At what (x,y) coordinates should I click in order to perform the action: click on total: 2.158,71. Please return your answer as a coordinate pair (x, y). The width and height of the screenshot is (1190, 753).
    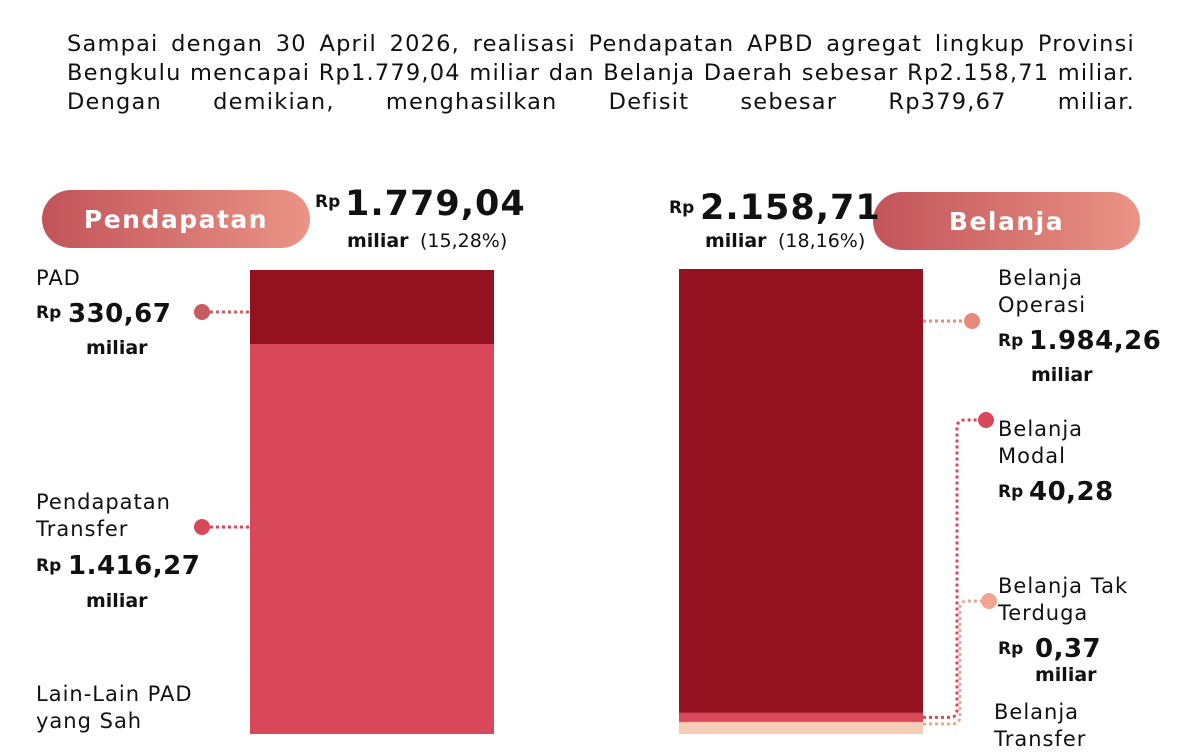
    Looking at the image, I should click on (790, 208).